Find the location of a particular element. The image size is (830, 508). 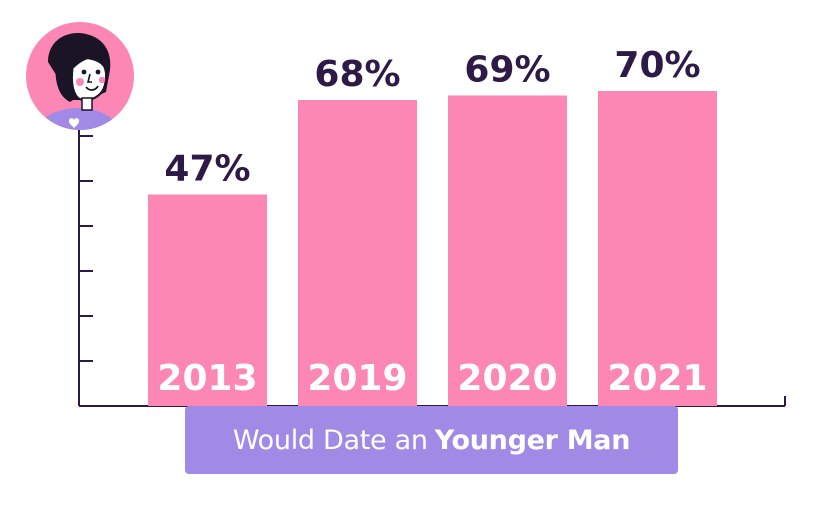

value-label-2020: 69% is located at coordinates (507, 70).